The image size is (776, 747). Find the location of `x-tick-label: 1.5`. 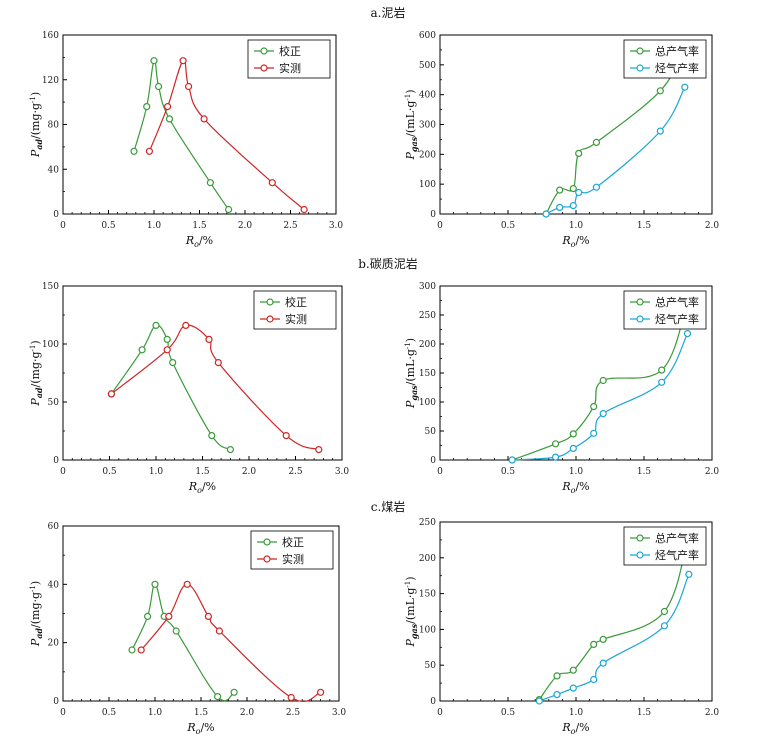

x-tick-label: 1.5 is located at coordinates (201, 713).